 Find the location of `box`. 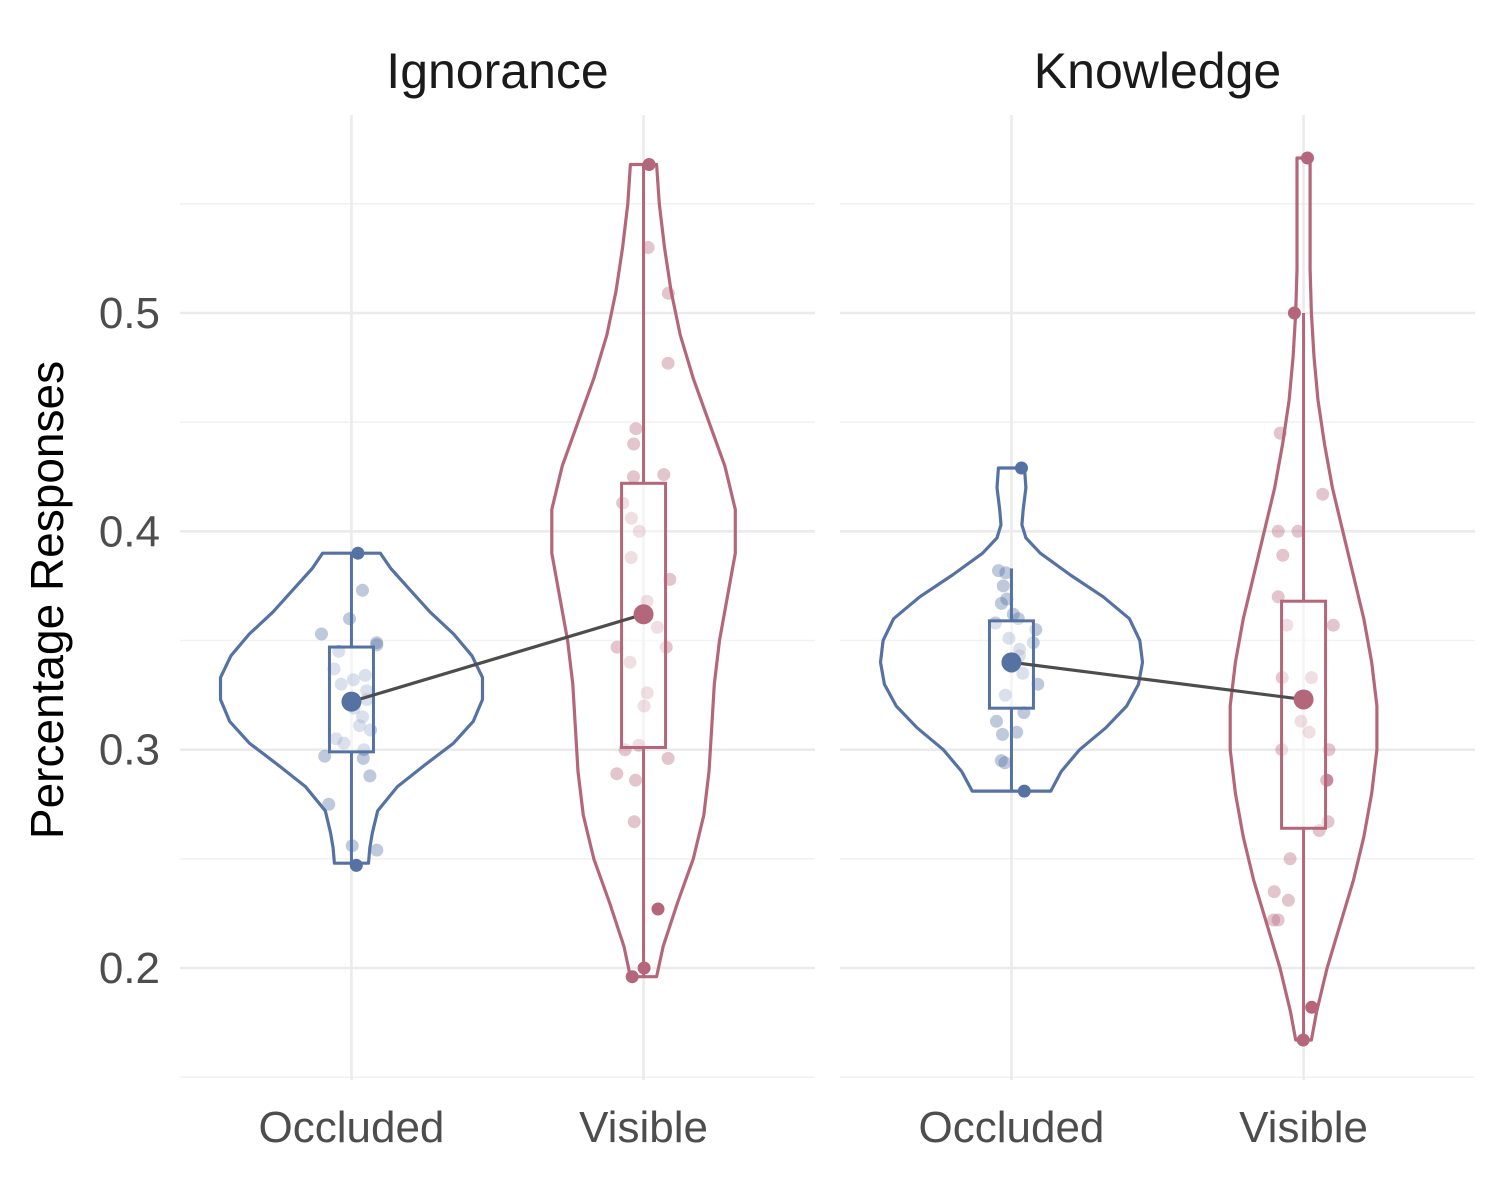

box is located at coordinates (1304, 714).